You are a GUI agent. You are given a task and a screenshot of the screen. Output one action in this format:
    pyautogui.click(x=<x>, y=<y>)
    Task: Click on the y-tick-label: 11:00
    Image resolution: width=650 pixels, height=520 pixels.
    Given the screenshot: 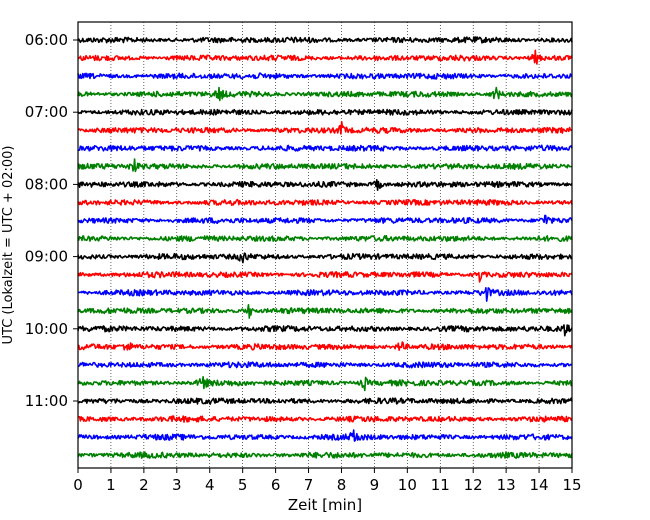 What is the action you would take?
    pyautogui.click(x=46, y=401)
    